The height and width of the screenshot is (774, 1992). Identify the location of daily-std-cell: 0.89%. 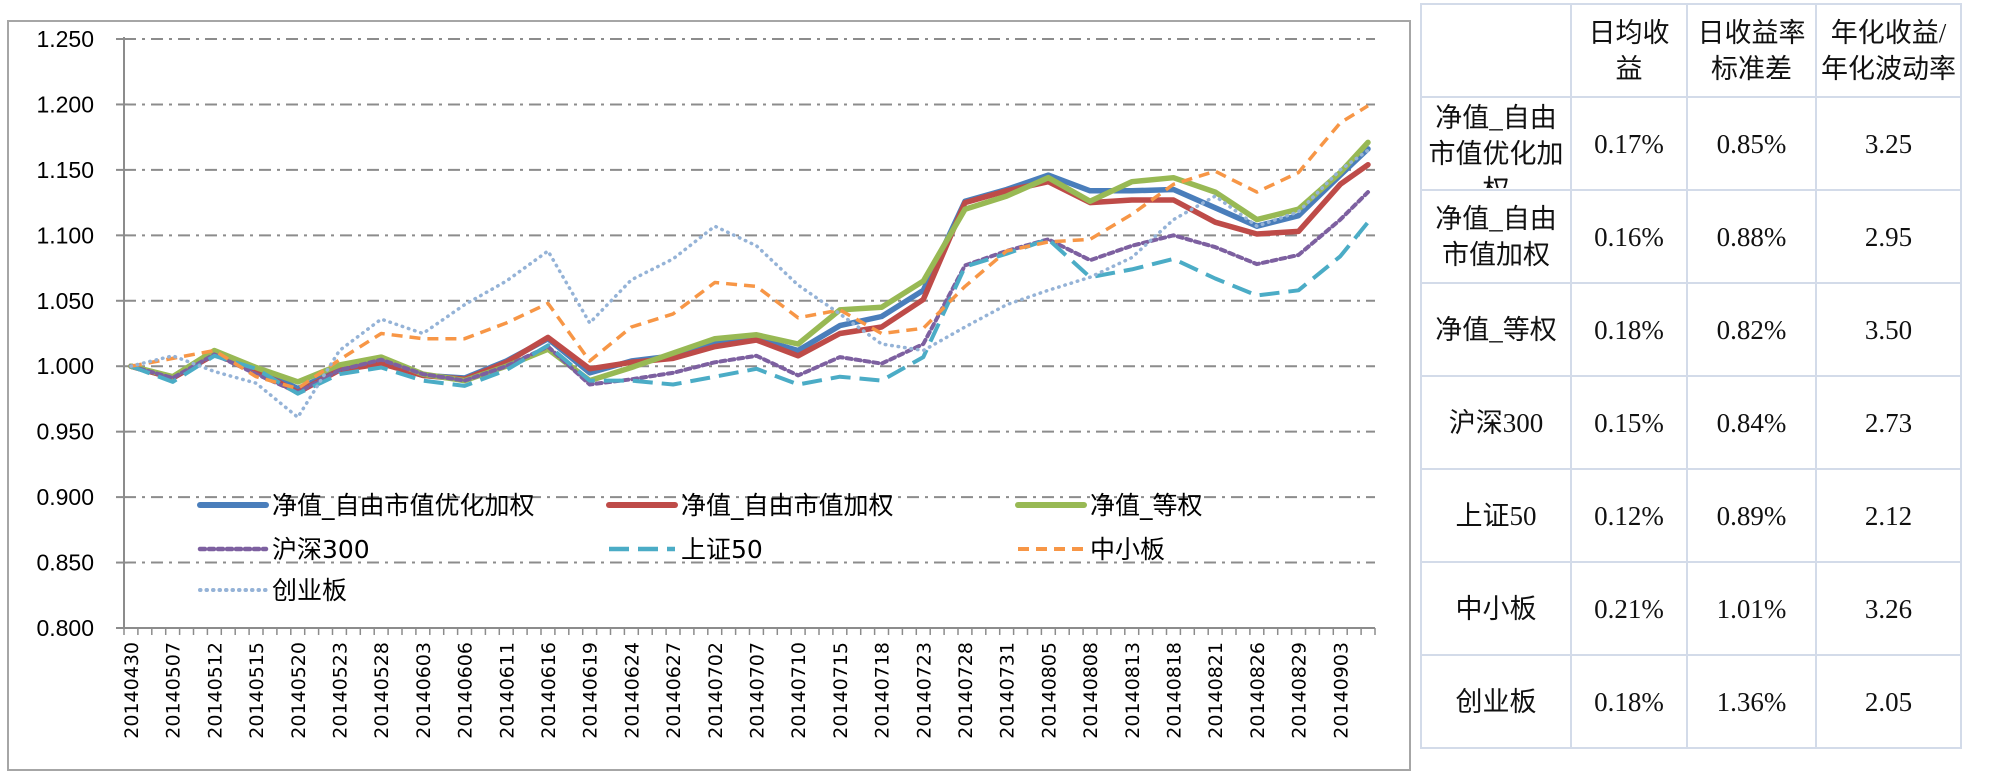
(1751, 515).